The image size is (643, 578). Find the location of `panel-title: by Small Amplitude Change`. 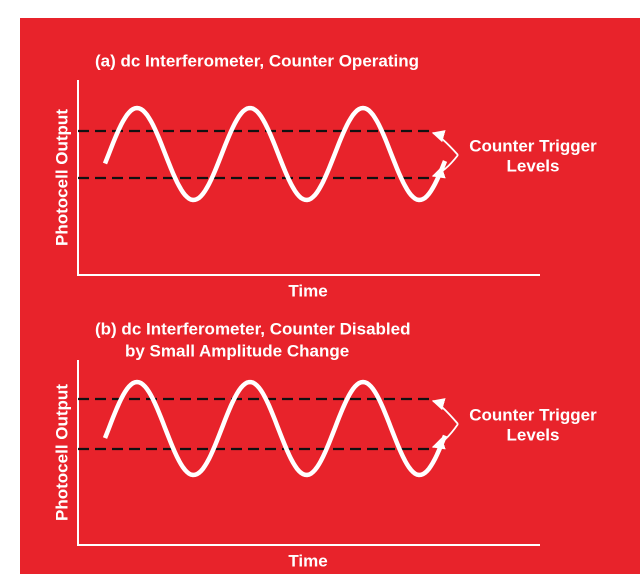

panel-title: by Small Amplitude Change is located at coordinates (237, 350).